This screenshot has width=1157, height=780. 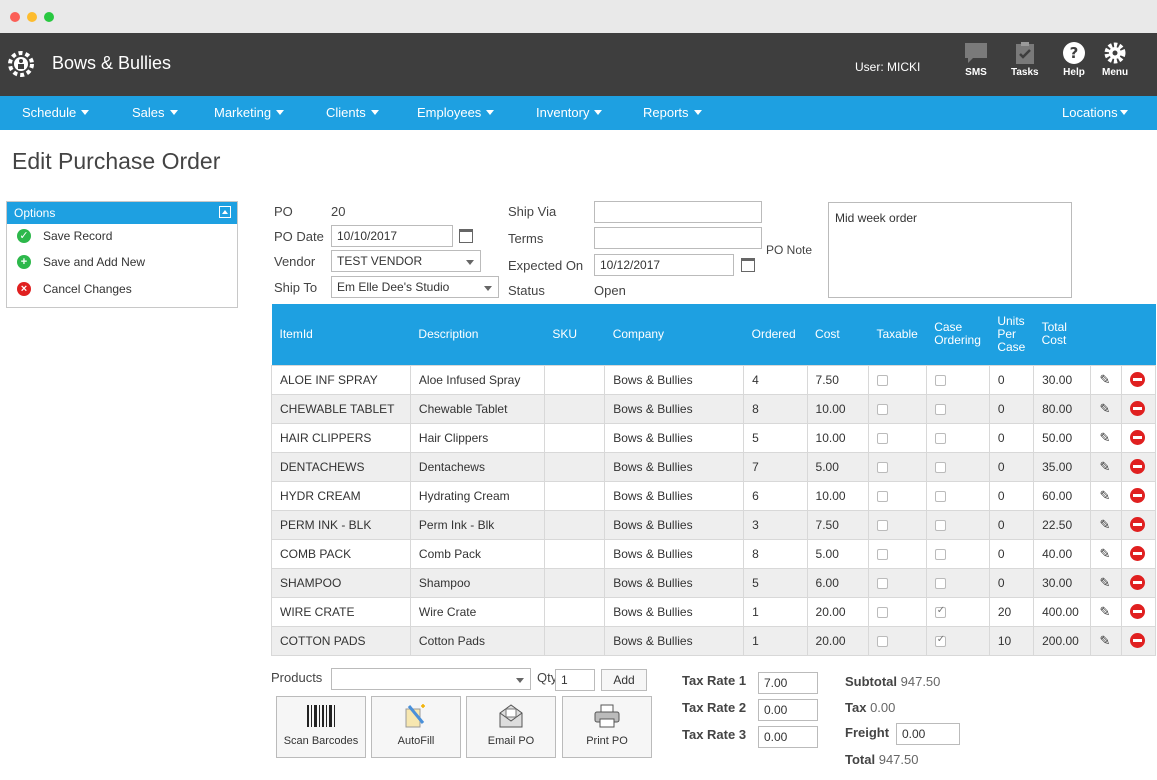 I want to click on tax-rate-2-input: 0.00, so click(x=788, y=710).